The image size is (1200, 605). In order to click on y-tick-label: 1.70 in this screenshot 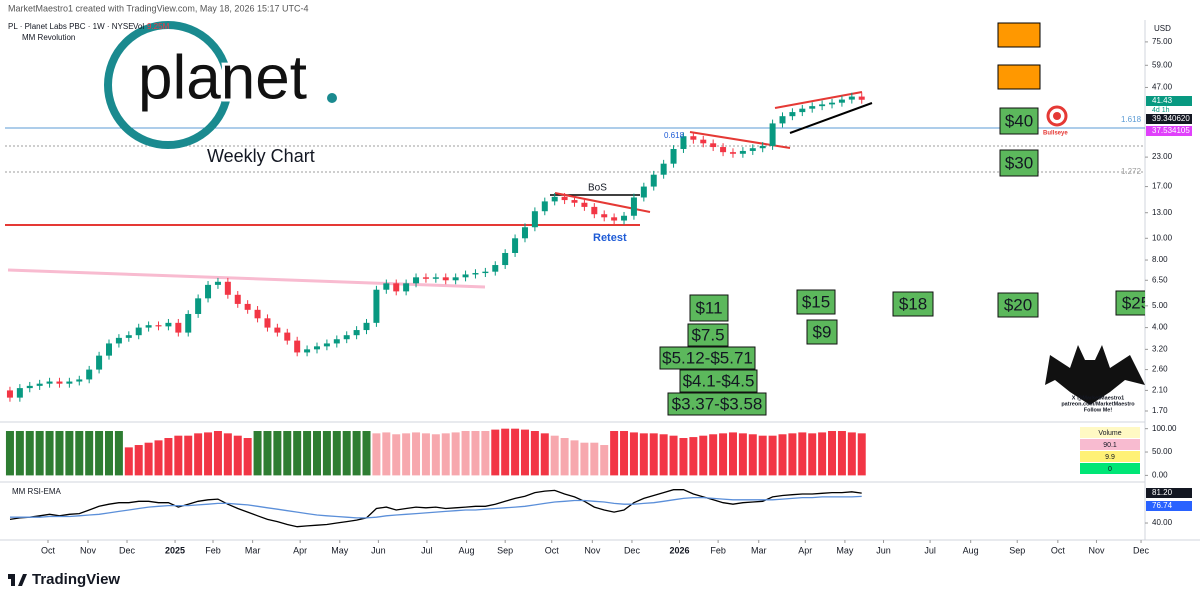, I will do `click(1160, 410)`.